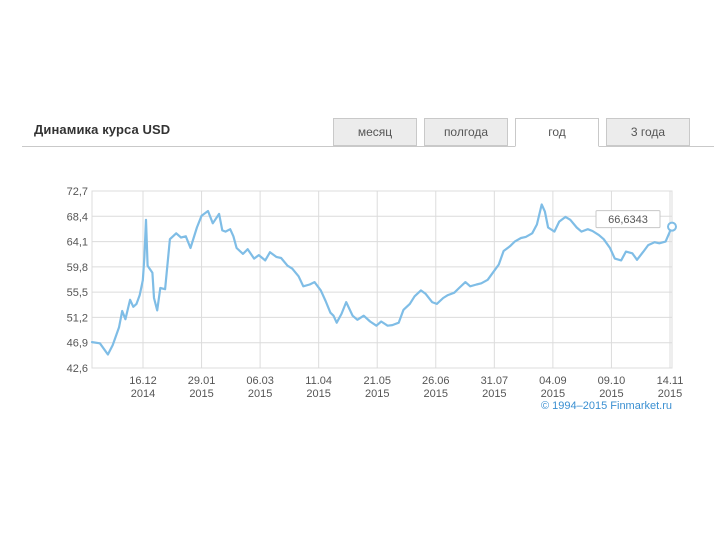  Describe the element at coordinates (102, 129) in the screenshot. I see `chart-title: Динамика курса USD` at that location.